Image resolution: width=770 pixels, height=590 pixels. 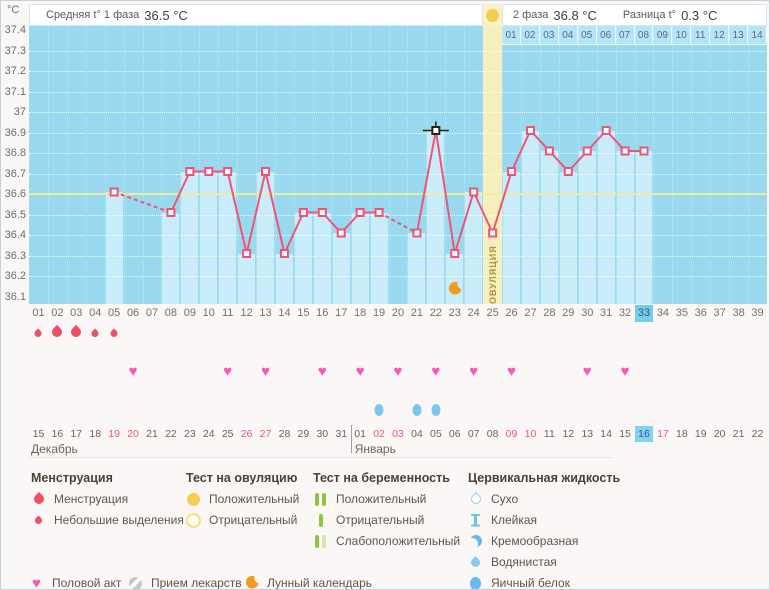 I want to click on cycle-day-cell: 06, so click(x=133, y=313).